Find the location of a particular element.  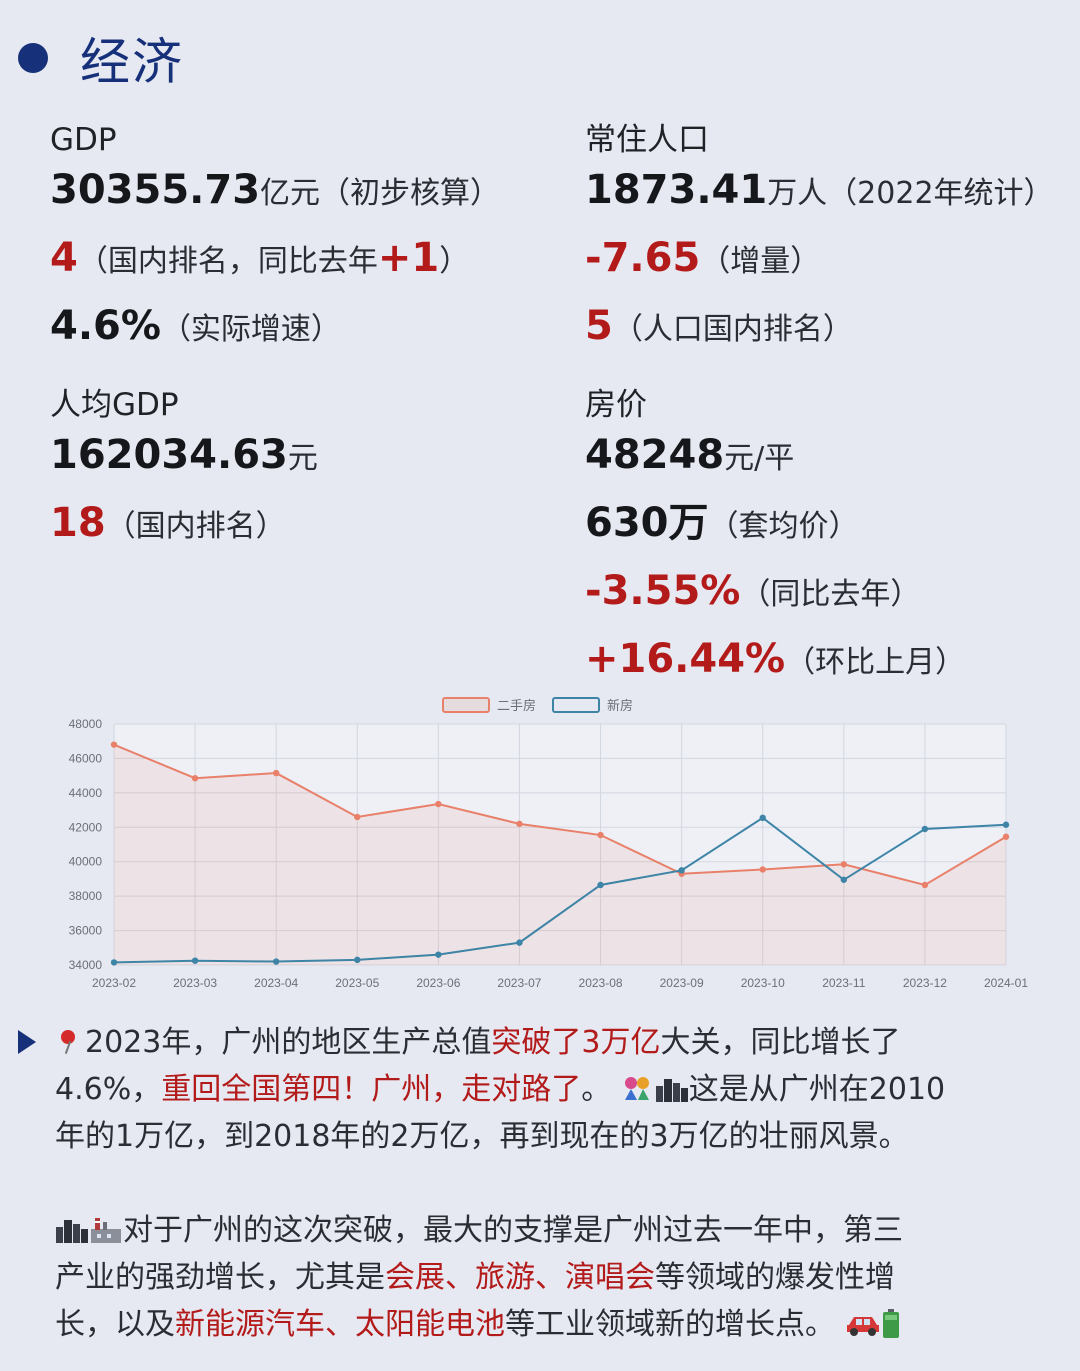

population-rank-text: （人口国内排名） is located at coordinates (732, 329).